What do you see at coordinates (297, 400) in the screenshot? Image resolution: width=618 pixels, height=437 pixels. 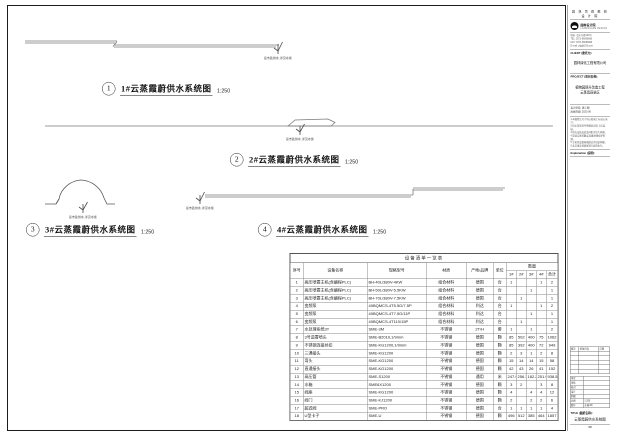 I see `cell-no: 16` at bounding box center [297, 400].